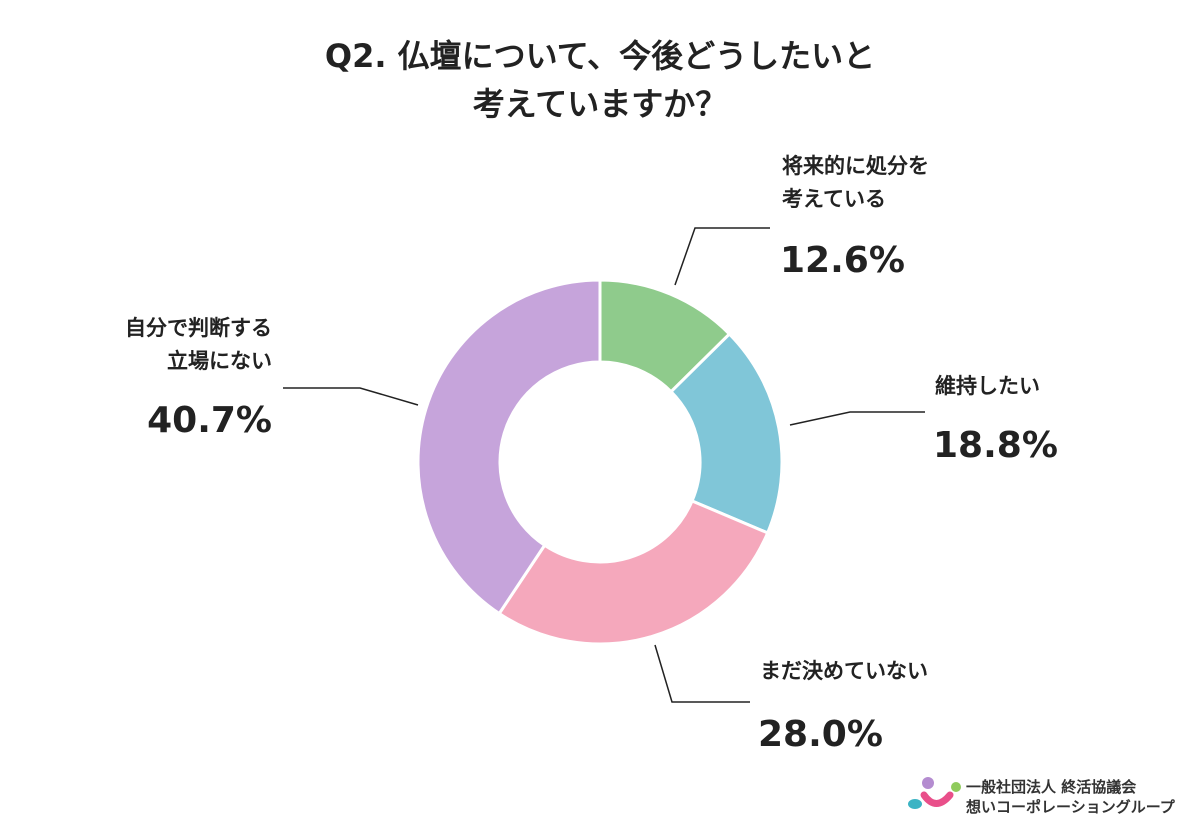 The height and width of the screenshot is (840, 1200). What do you see at coordinates (1070, 807) in the screenshot?
I see `logo-text: 想いコーポレーショングループ` at bounding box center [1070, 807].